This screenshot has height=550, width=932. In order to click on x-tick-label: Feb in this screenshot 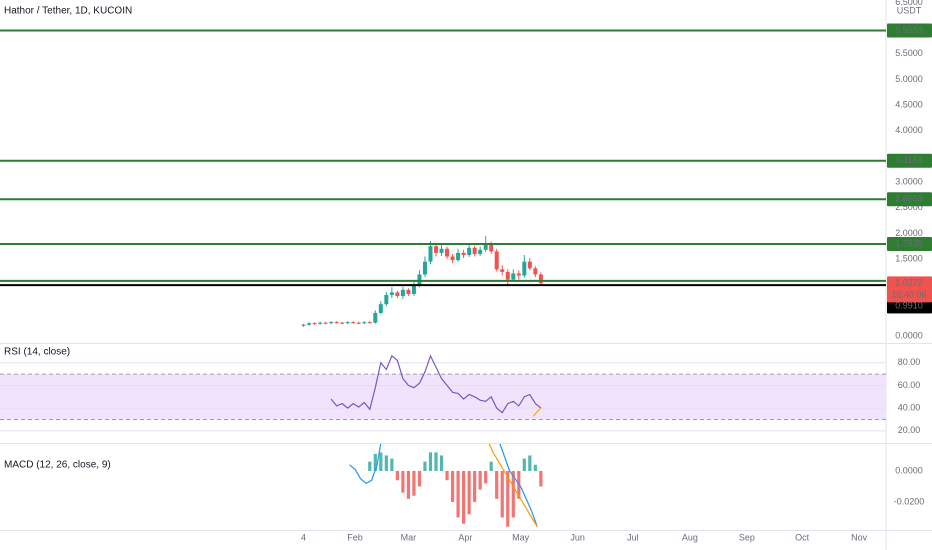, I will do `click(355, 537)`.